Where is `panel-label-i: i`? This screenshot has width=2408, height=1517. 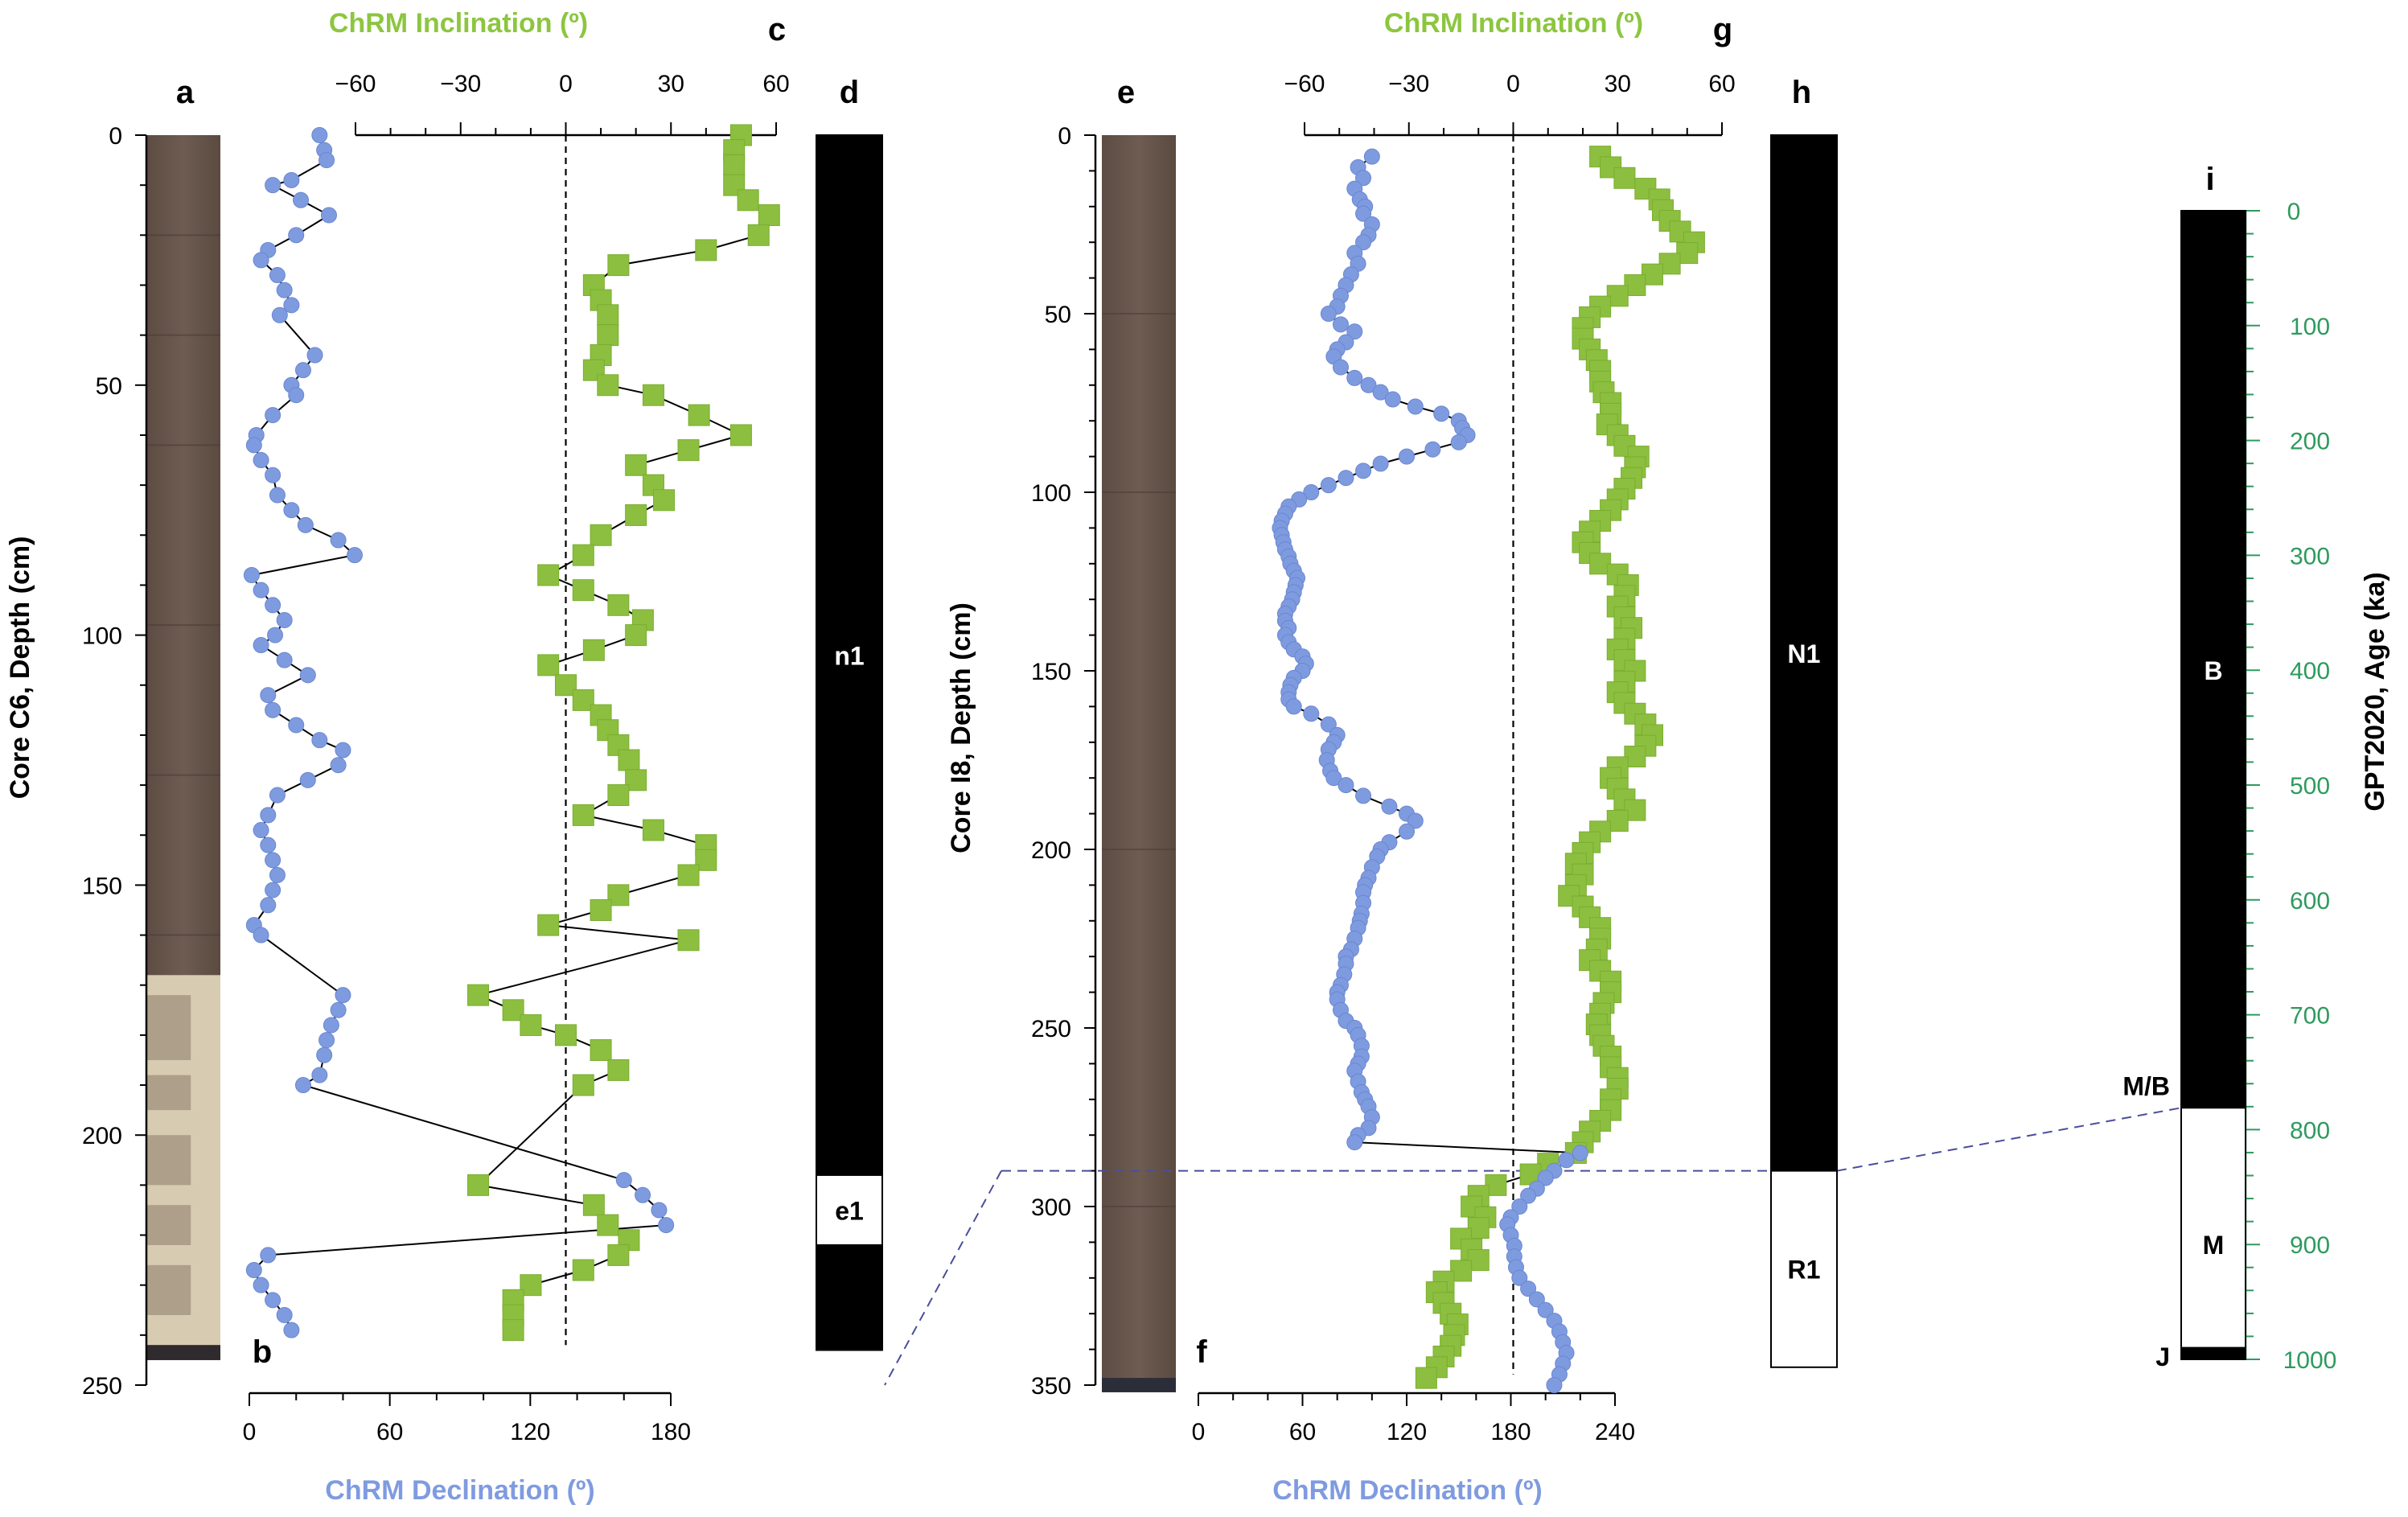 panel-label-i: i is located at coordinates (2209, 179).